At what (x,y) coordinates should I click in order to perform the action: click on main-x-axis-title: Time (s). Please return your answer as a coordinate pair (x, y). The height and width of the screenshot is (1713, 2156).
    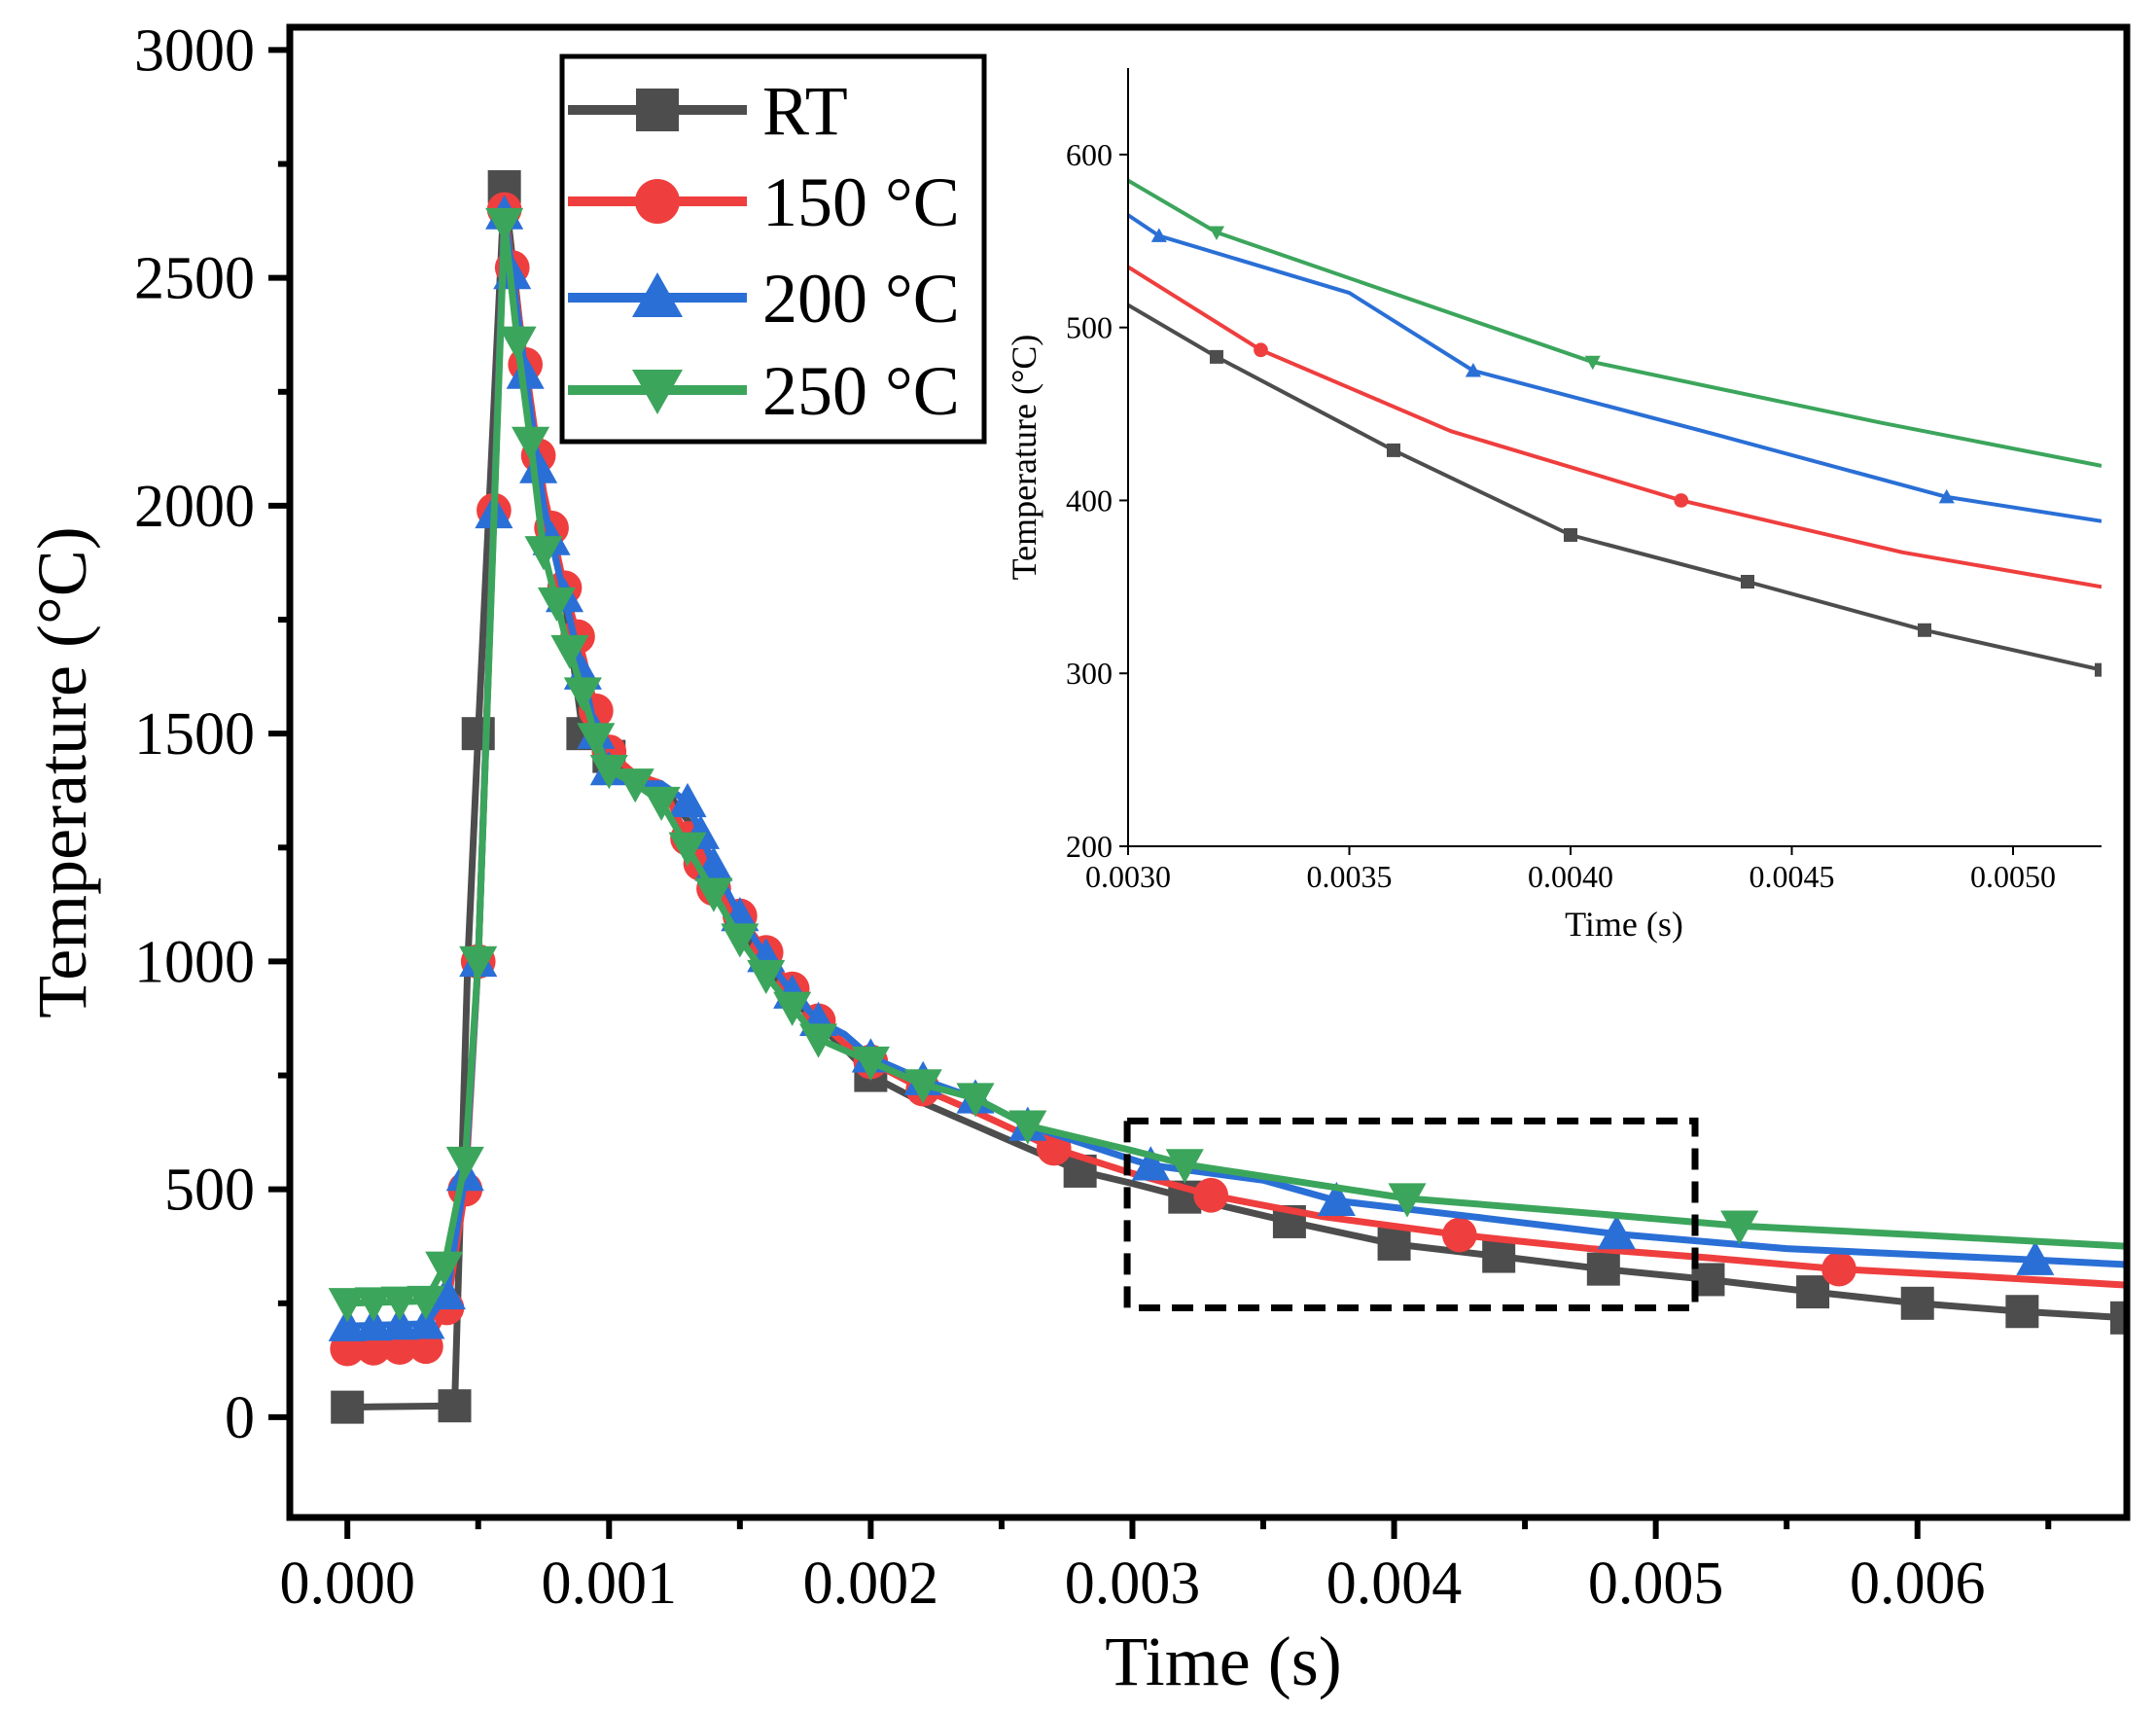
    Looking at the image, I should click on (1223, 1661).